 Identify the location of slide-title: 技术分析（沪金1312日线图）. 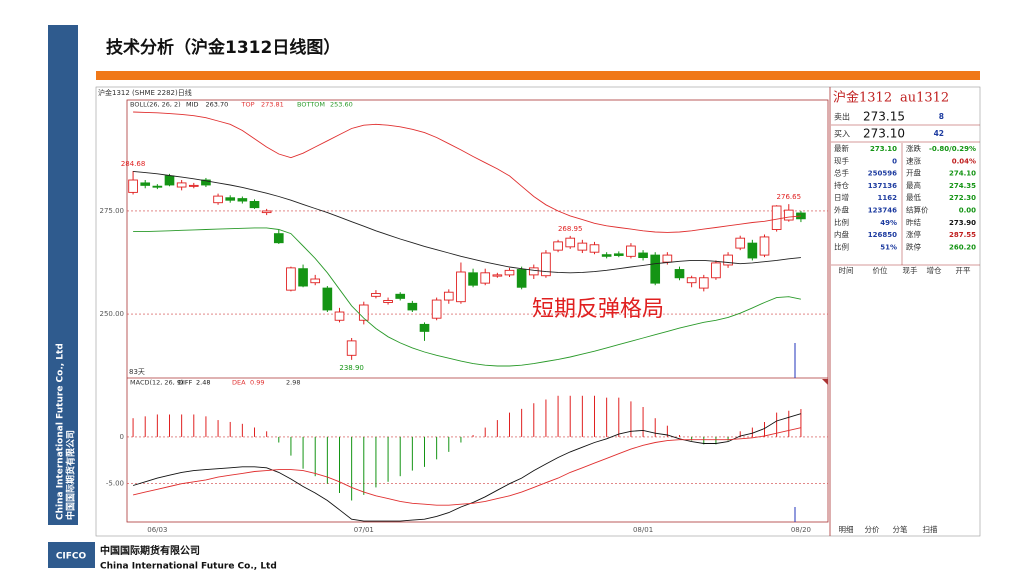
(223, 47).